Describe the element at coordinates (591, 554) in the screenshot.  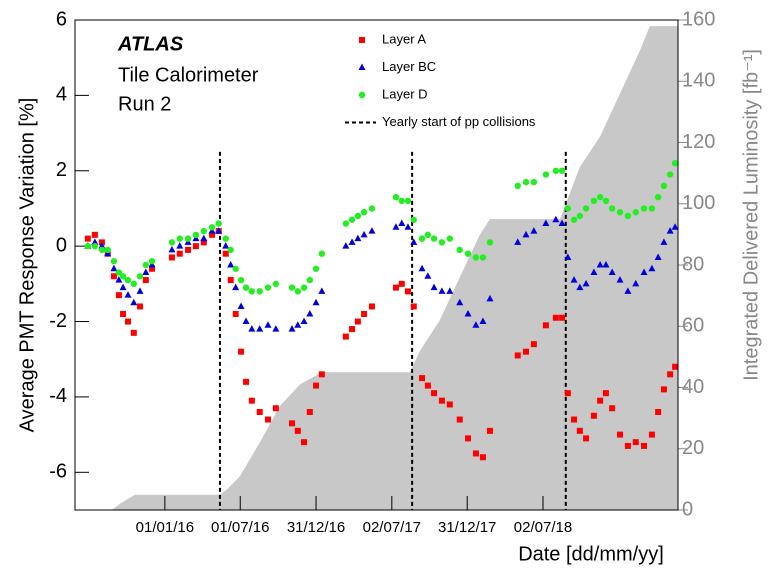
I see `x-axis-label: Date [dd/mm/yy]` at that location.